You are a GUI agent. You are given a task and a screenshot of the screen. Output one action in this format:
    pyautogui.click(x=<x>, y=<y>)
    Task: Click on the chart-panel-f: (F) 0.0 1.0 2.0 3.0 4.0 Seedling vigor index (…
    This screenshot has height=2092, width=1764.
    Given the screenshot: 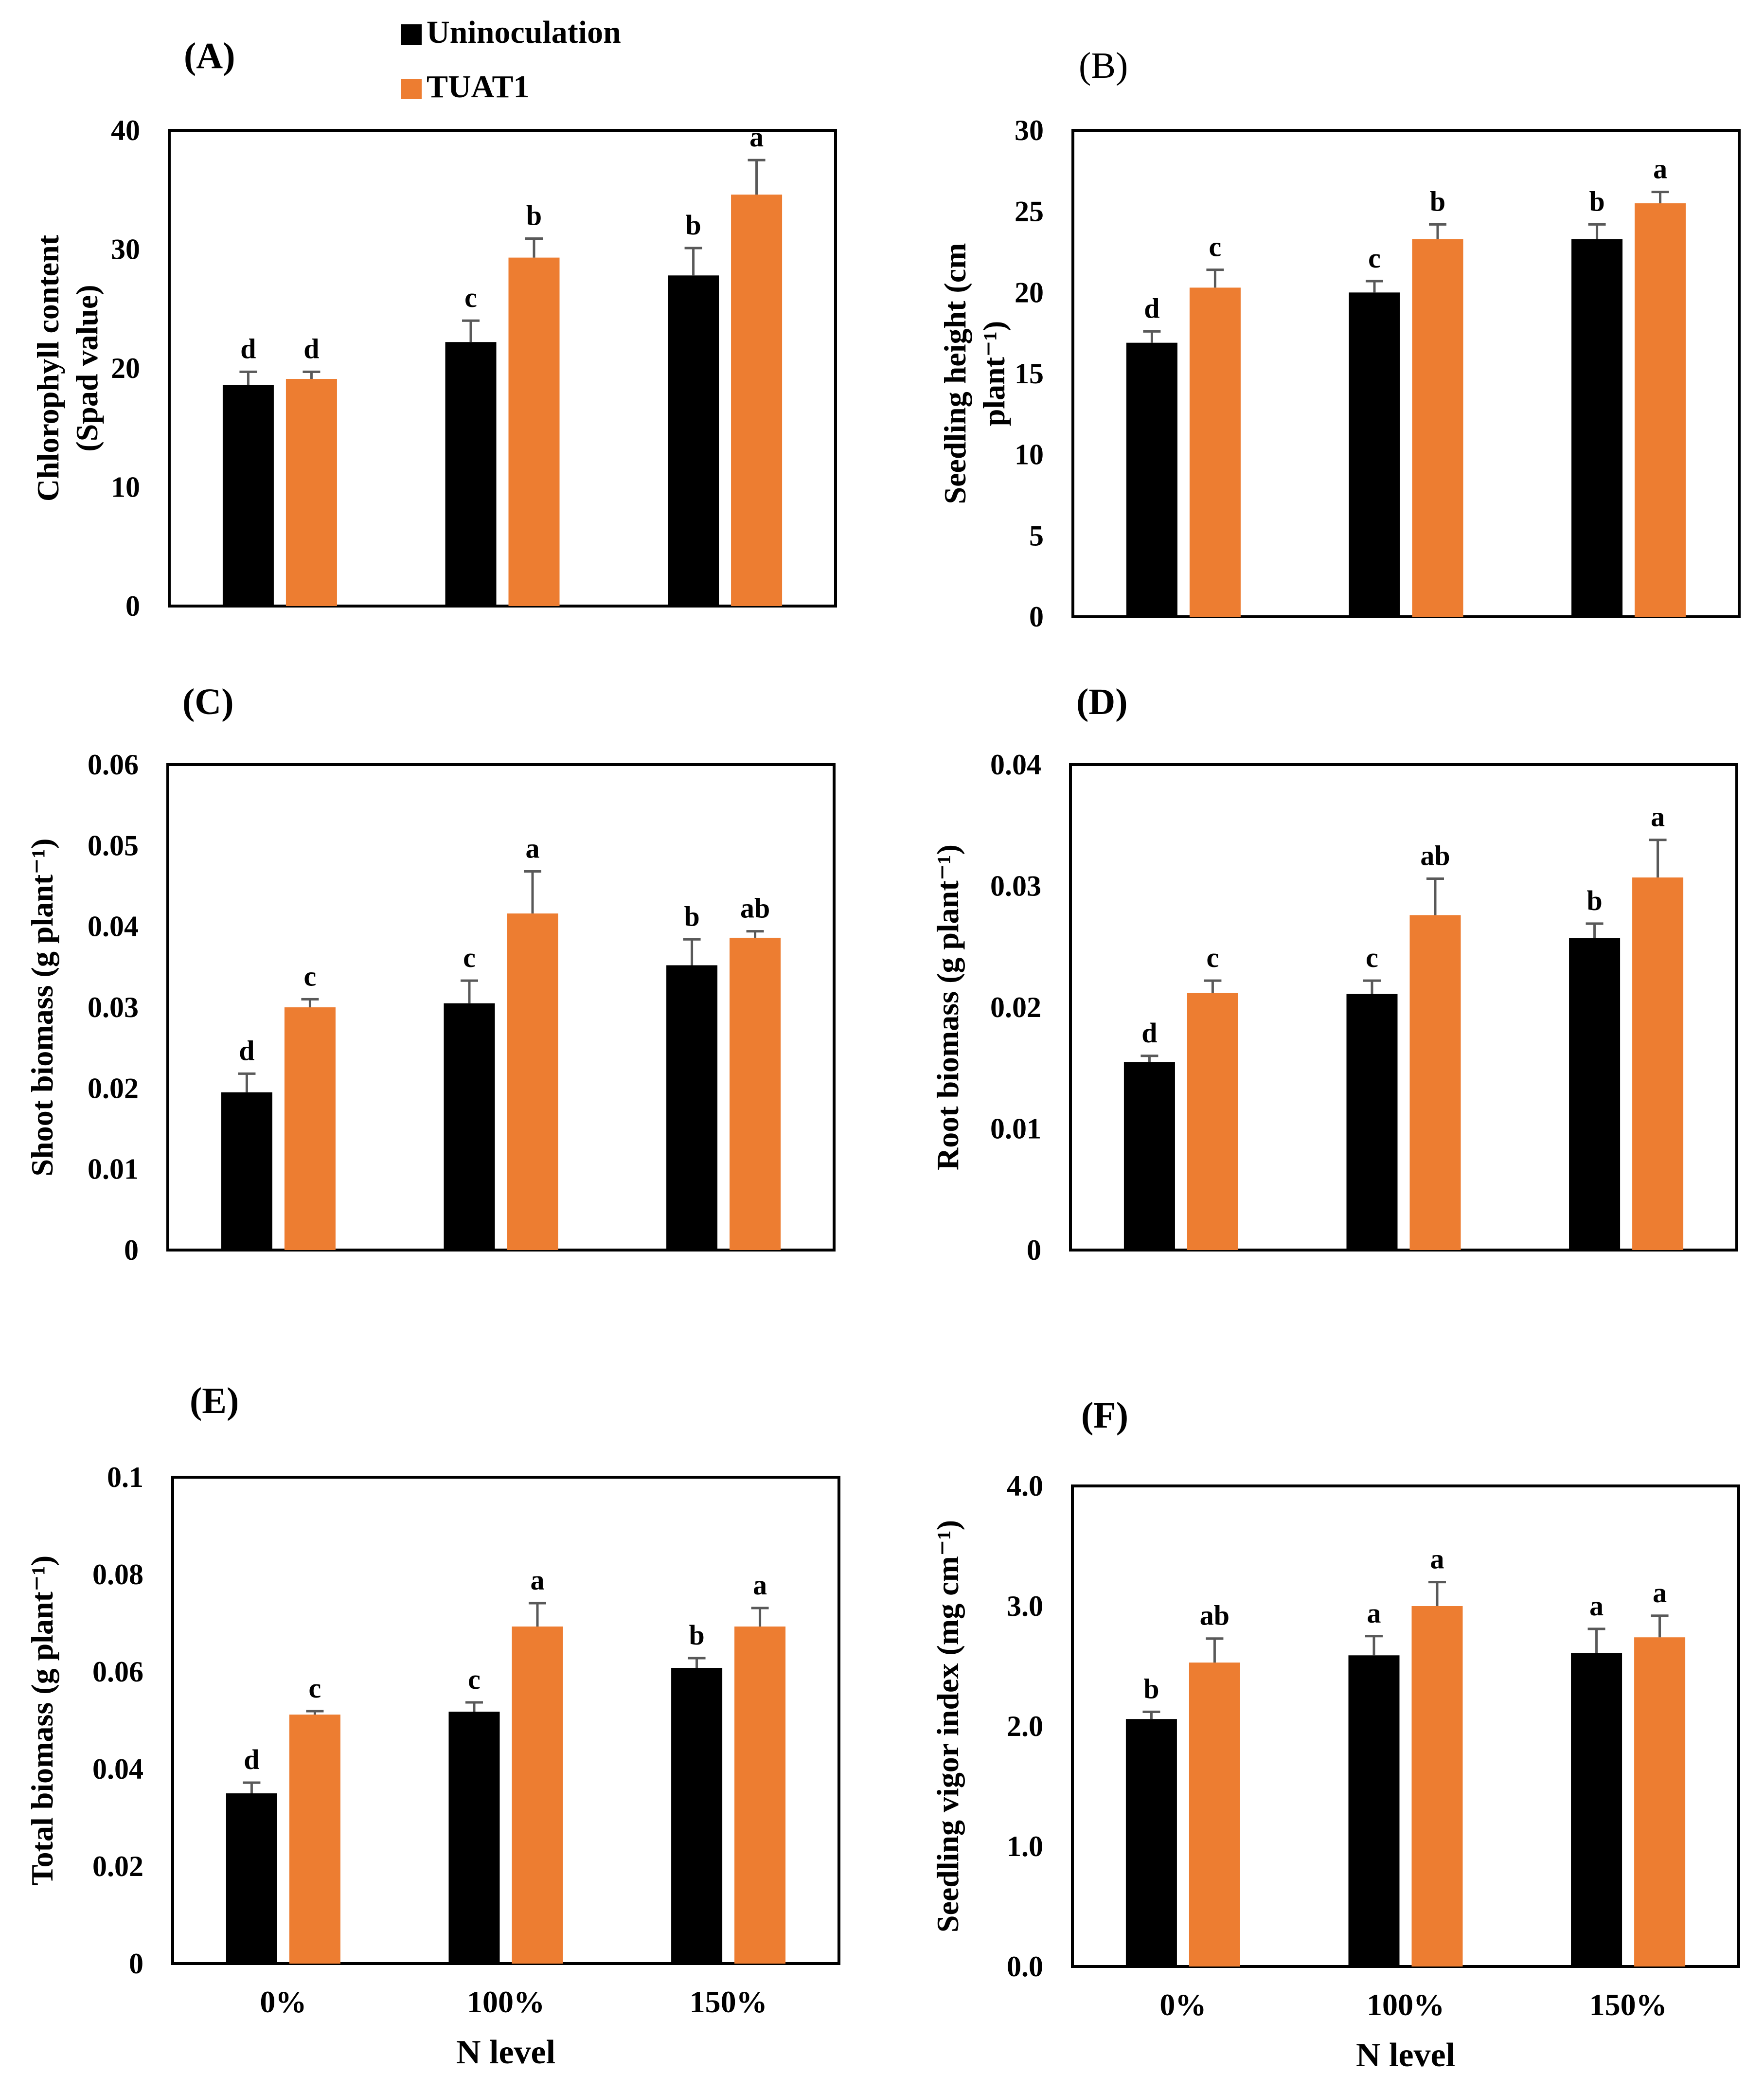 What is the action you would take?
    pyautogui.click(x=1335, y=1734)
    